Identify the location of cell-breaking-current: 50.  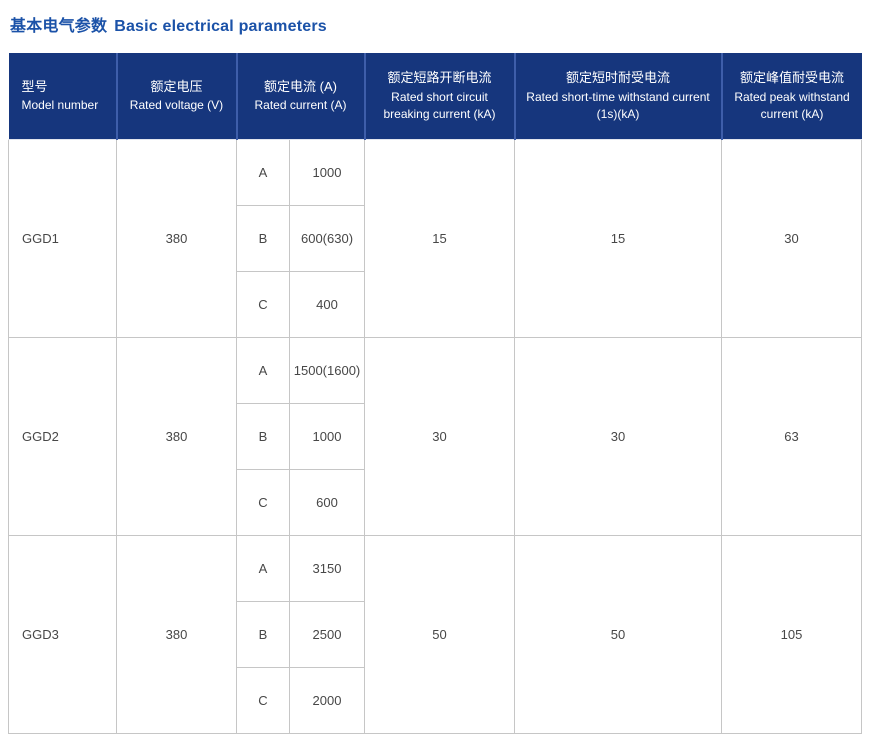
(440, 634).